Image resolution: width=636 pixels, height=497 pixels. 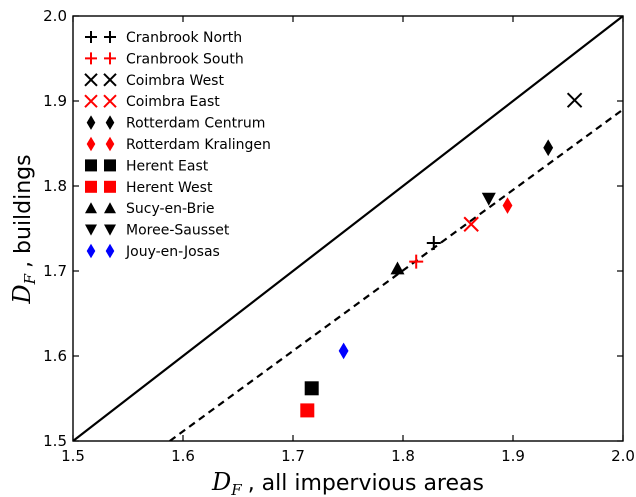 I want to click on legend-entry: Coimbra West, so click(x=154, y=81).